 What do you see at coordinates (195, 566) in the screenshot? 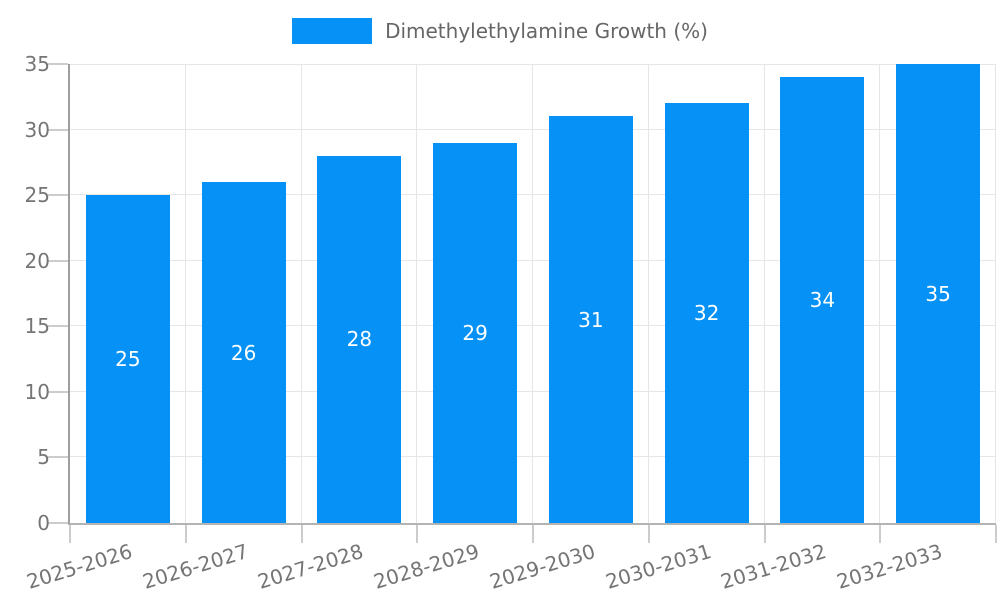
I see `x-axis-tick-label: 2026-2027` at bounding box center [195, 566].